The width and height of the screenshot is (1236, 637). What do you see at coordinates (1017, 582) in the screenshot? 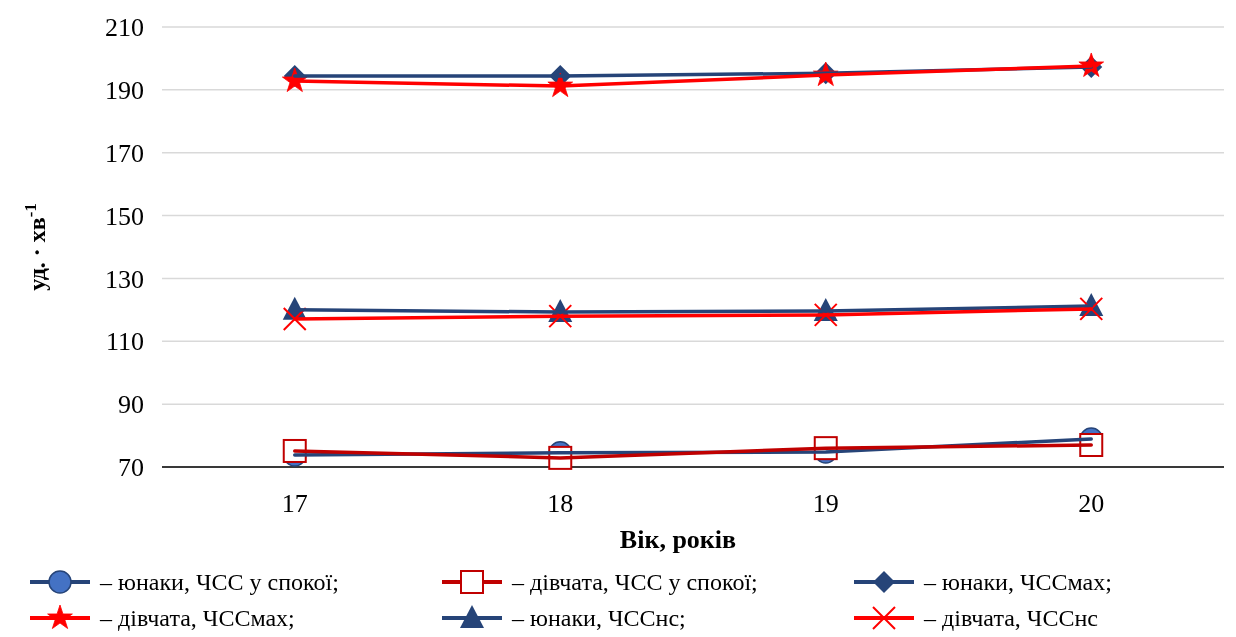
I see `legend-label: – юнаки, ЧССмах;` at bounding box center [1017, 582].